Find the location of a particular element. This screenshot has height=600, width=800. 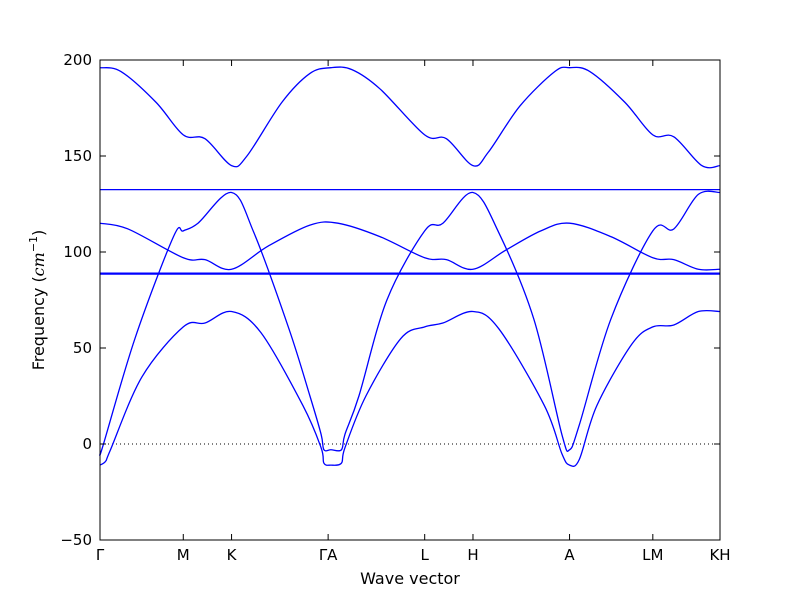

x-tick-label: ΓA is located at coordinates (328, 555).